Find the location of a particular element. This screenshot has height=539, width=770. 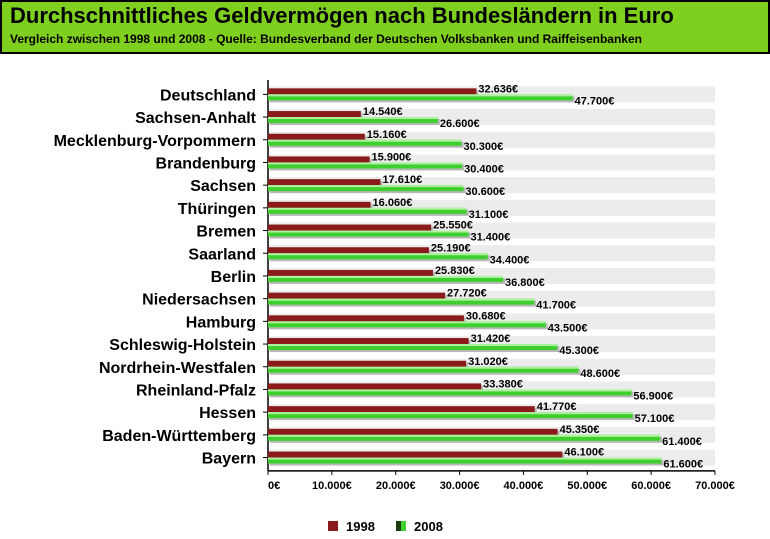

category-label: Mecklenburg-Vorpommern is located at coordinates (155, 141).